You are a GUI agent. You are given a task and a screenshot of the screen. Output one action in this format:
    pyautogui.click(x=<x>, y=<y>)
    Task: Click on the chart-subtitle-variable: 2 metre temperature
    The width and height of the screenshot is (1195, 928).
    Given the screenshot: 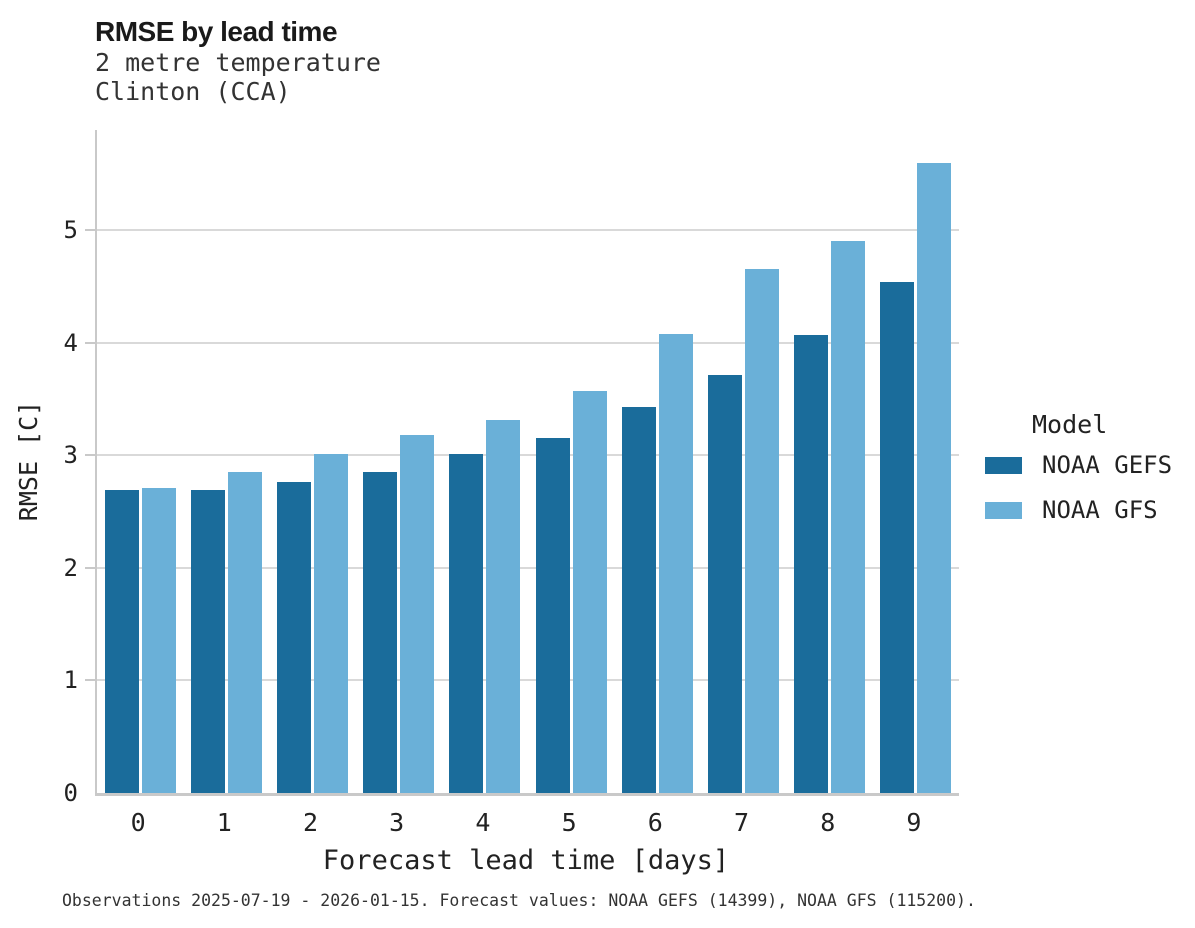 What is the action you would take?
    pyautogui.click(x=238, y=62)
    